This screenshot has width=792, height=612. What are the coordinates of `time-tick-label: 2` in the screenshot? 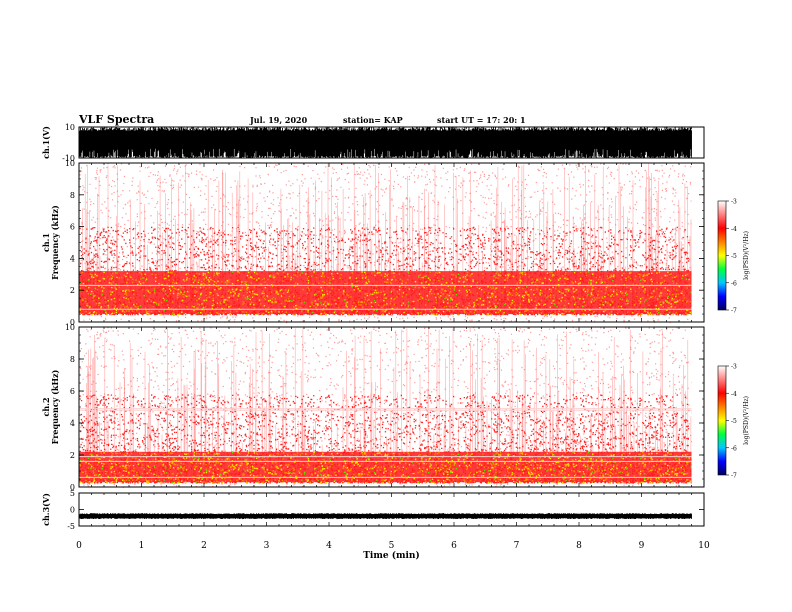 It's located at (204, 546).